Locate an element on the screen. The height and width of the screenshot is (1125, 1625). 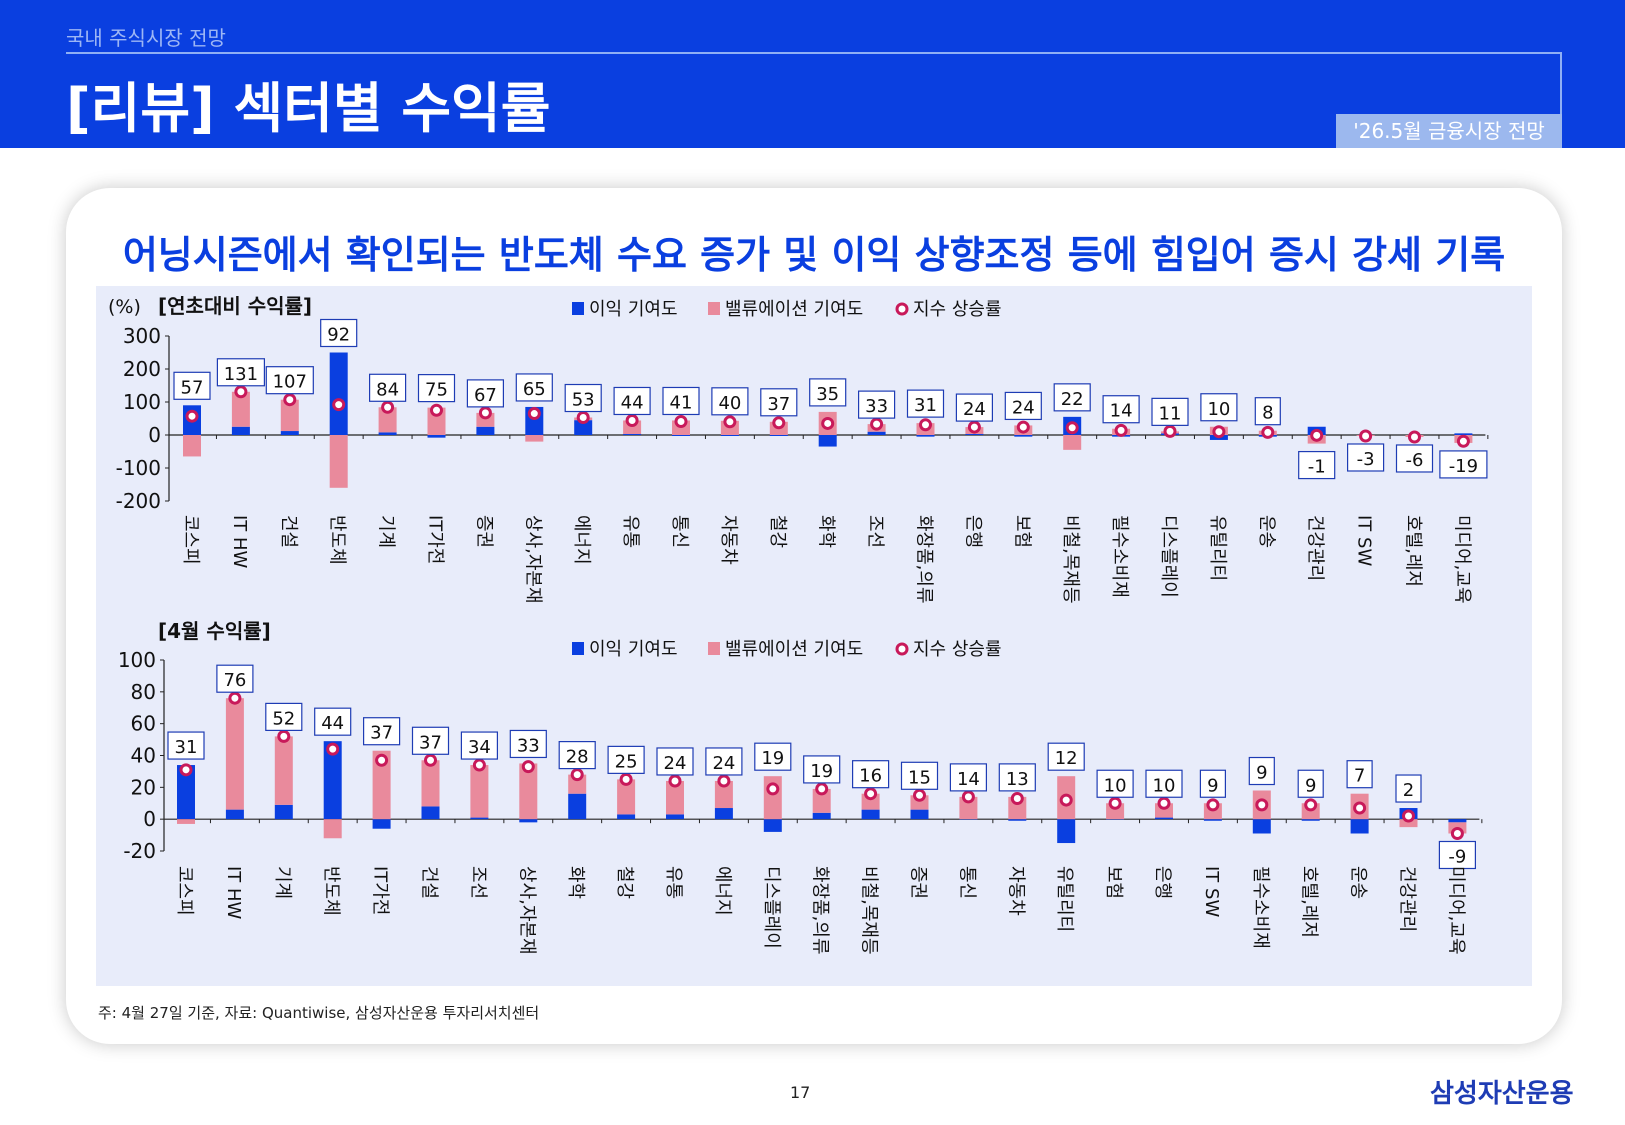
value-label: 57 is located at coordinates (192, 387).